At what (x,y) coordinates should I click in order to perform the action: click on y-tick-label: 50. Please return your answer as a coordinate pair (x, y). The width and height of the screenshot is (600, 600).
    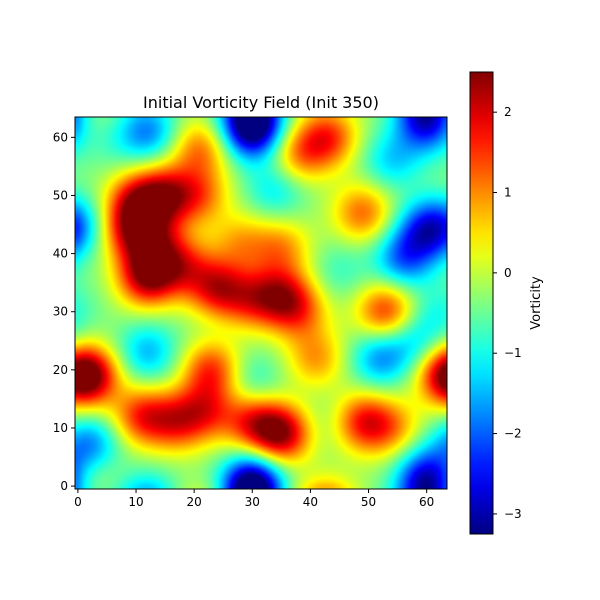
    Looking at the image, I should click on (60, 195).